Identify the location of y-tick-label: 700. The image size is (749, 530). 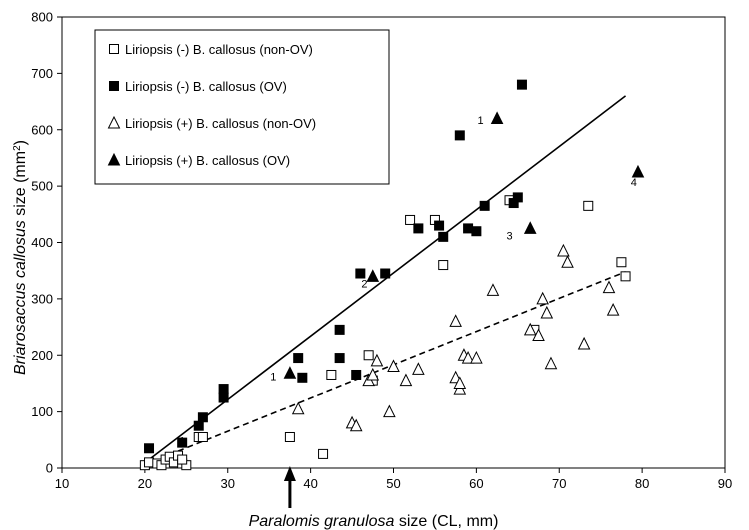
(42, 73).